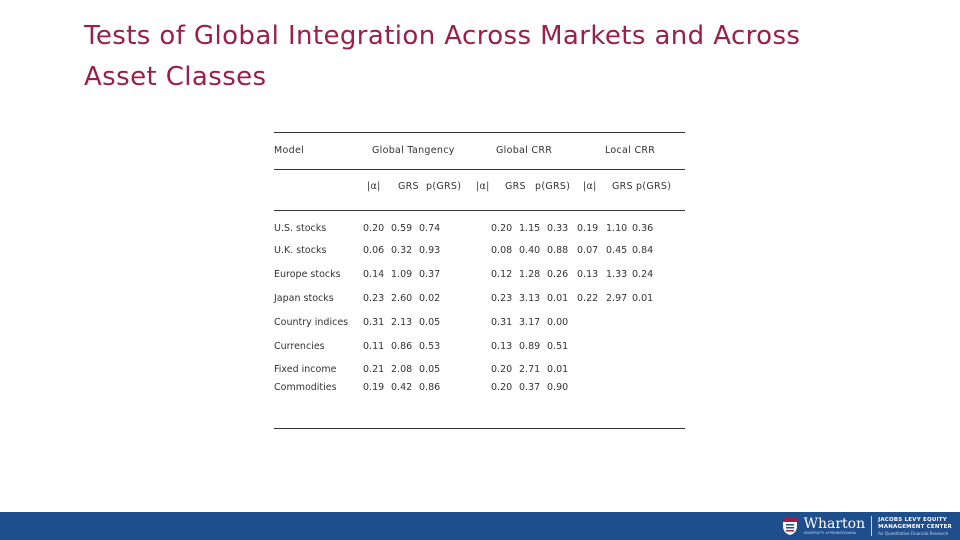 Image resolution: width=960 pixels, height=540 pixels. Describe the element at coordinates (558, 322) in the screenshot. I see `cell-gc-p: 0.00` at that location.